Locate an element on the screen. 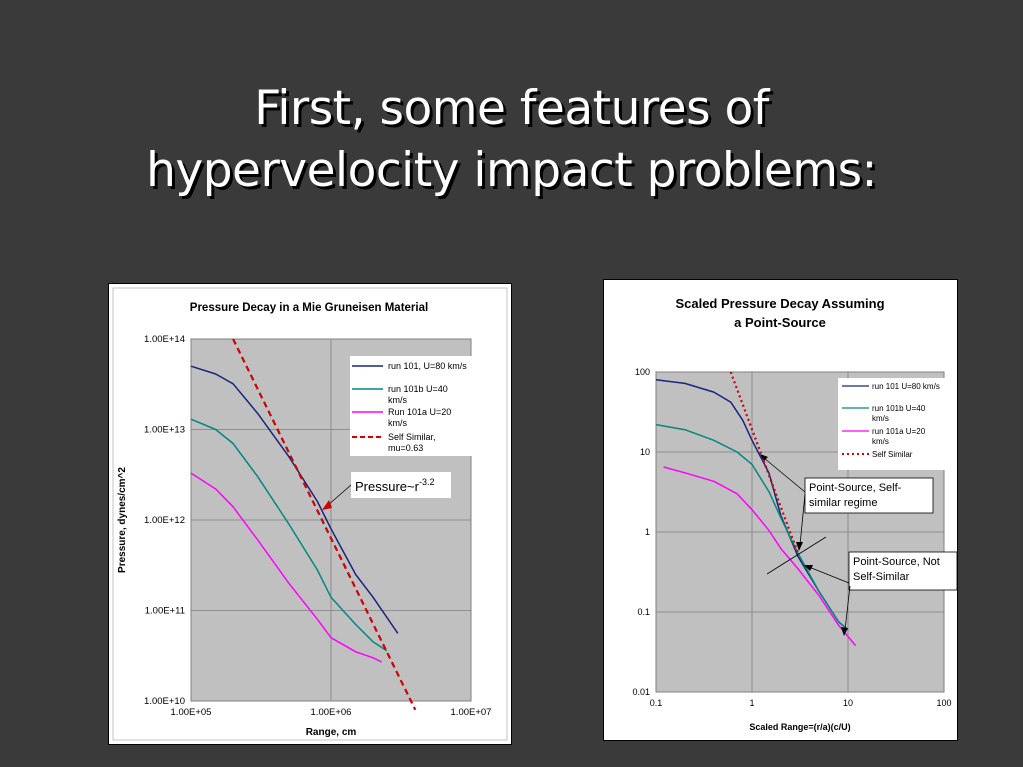 This screenshot has height=767, width=1023. right-annotation-2: Point-Source, Not Self-Similar is located at coordinates (862, 586).